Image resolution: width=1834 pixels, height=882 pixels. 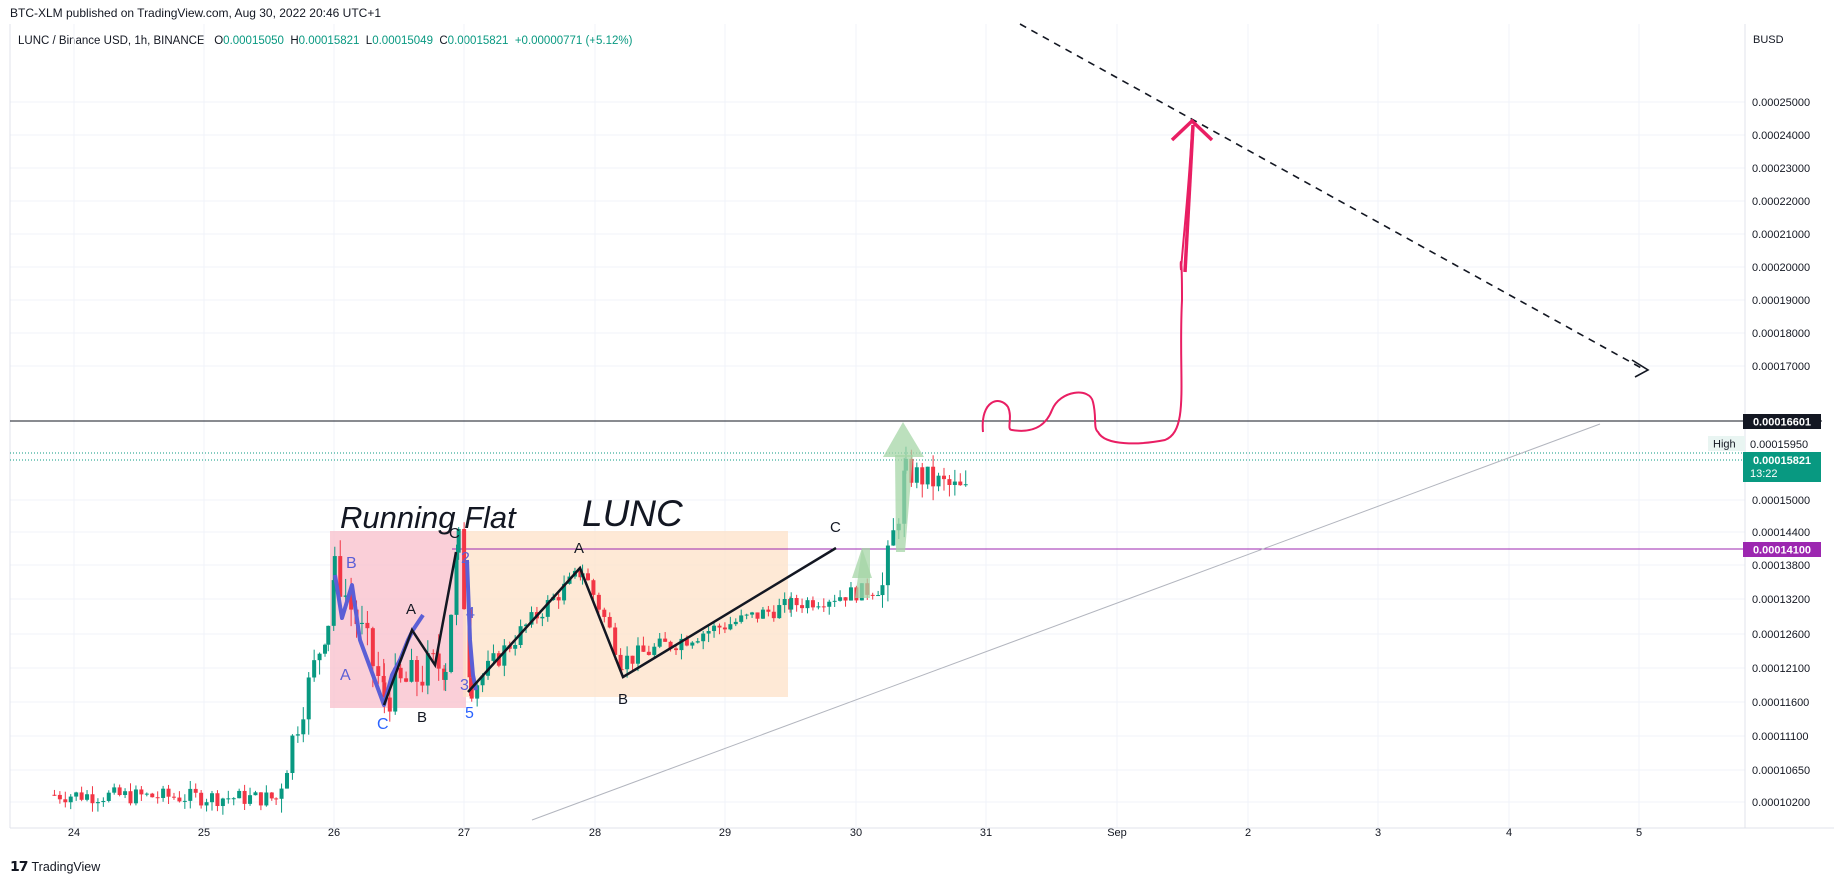 What do you see at coordinates (55, 866) in the screenshot?
I see `tradingview-logo: 𝟭𝟳 TradingView` at bounding box center [55, 866].